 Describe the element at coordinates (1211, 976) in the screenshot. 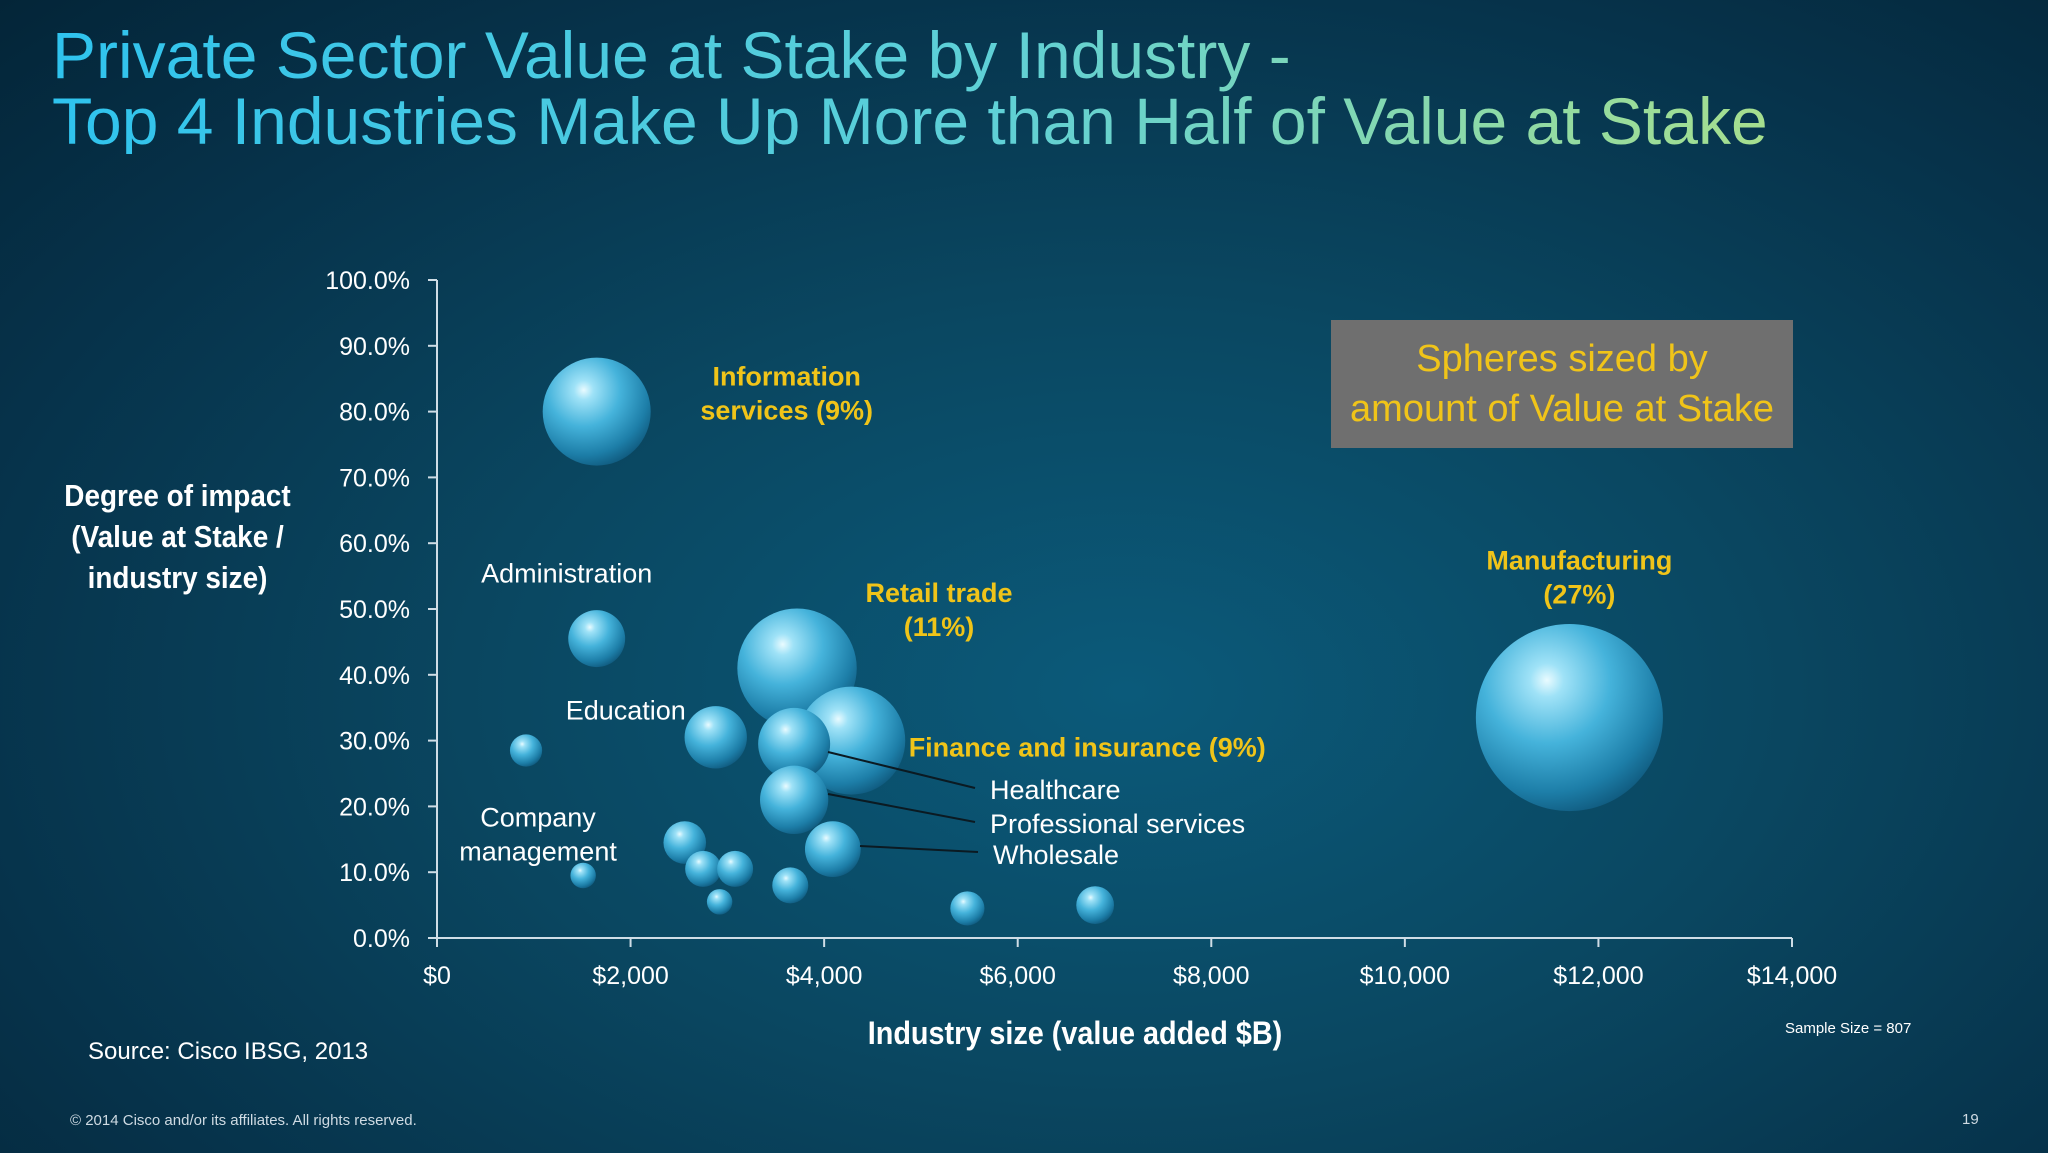

I see `x-tick-label: $8,000` at that location.